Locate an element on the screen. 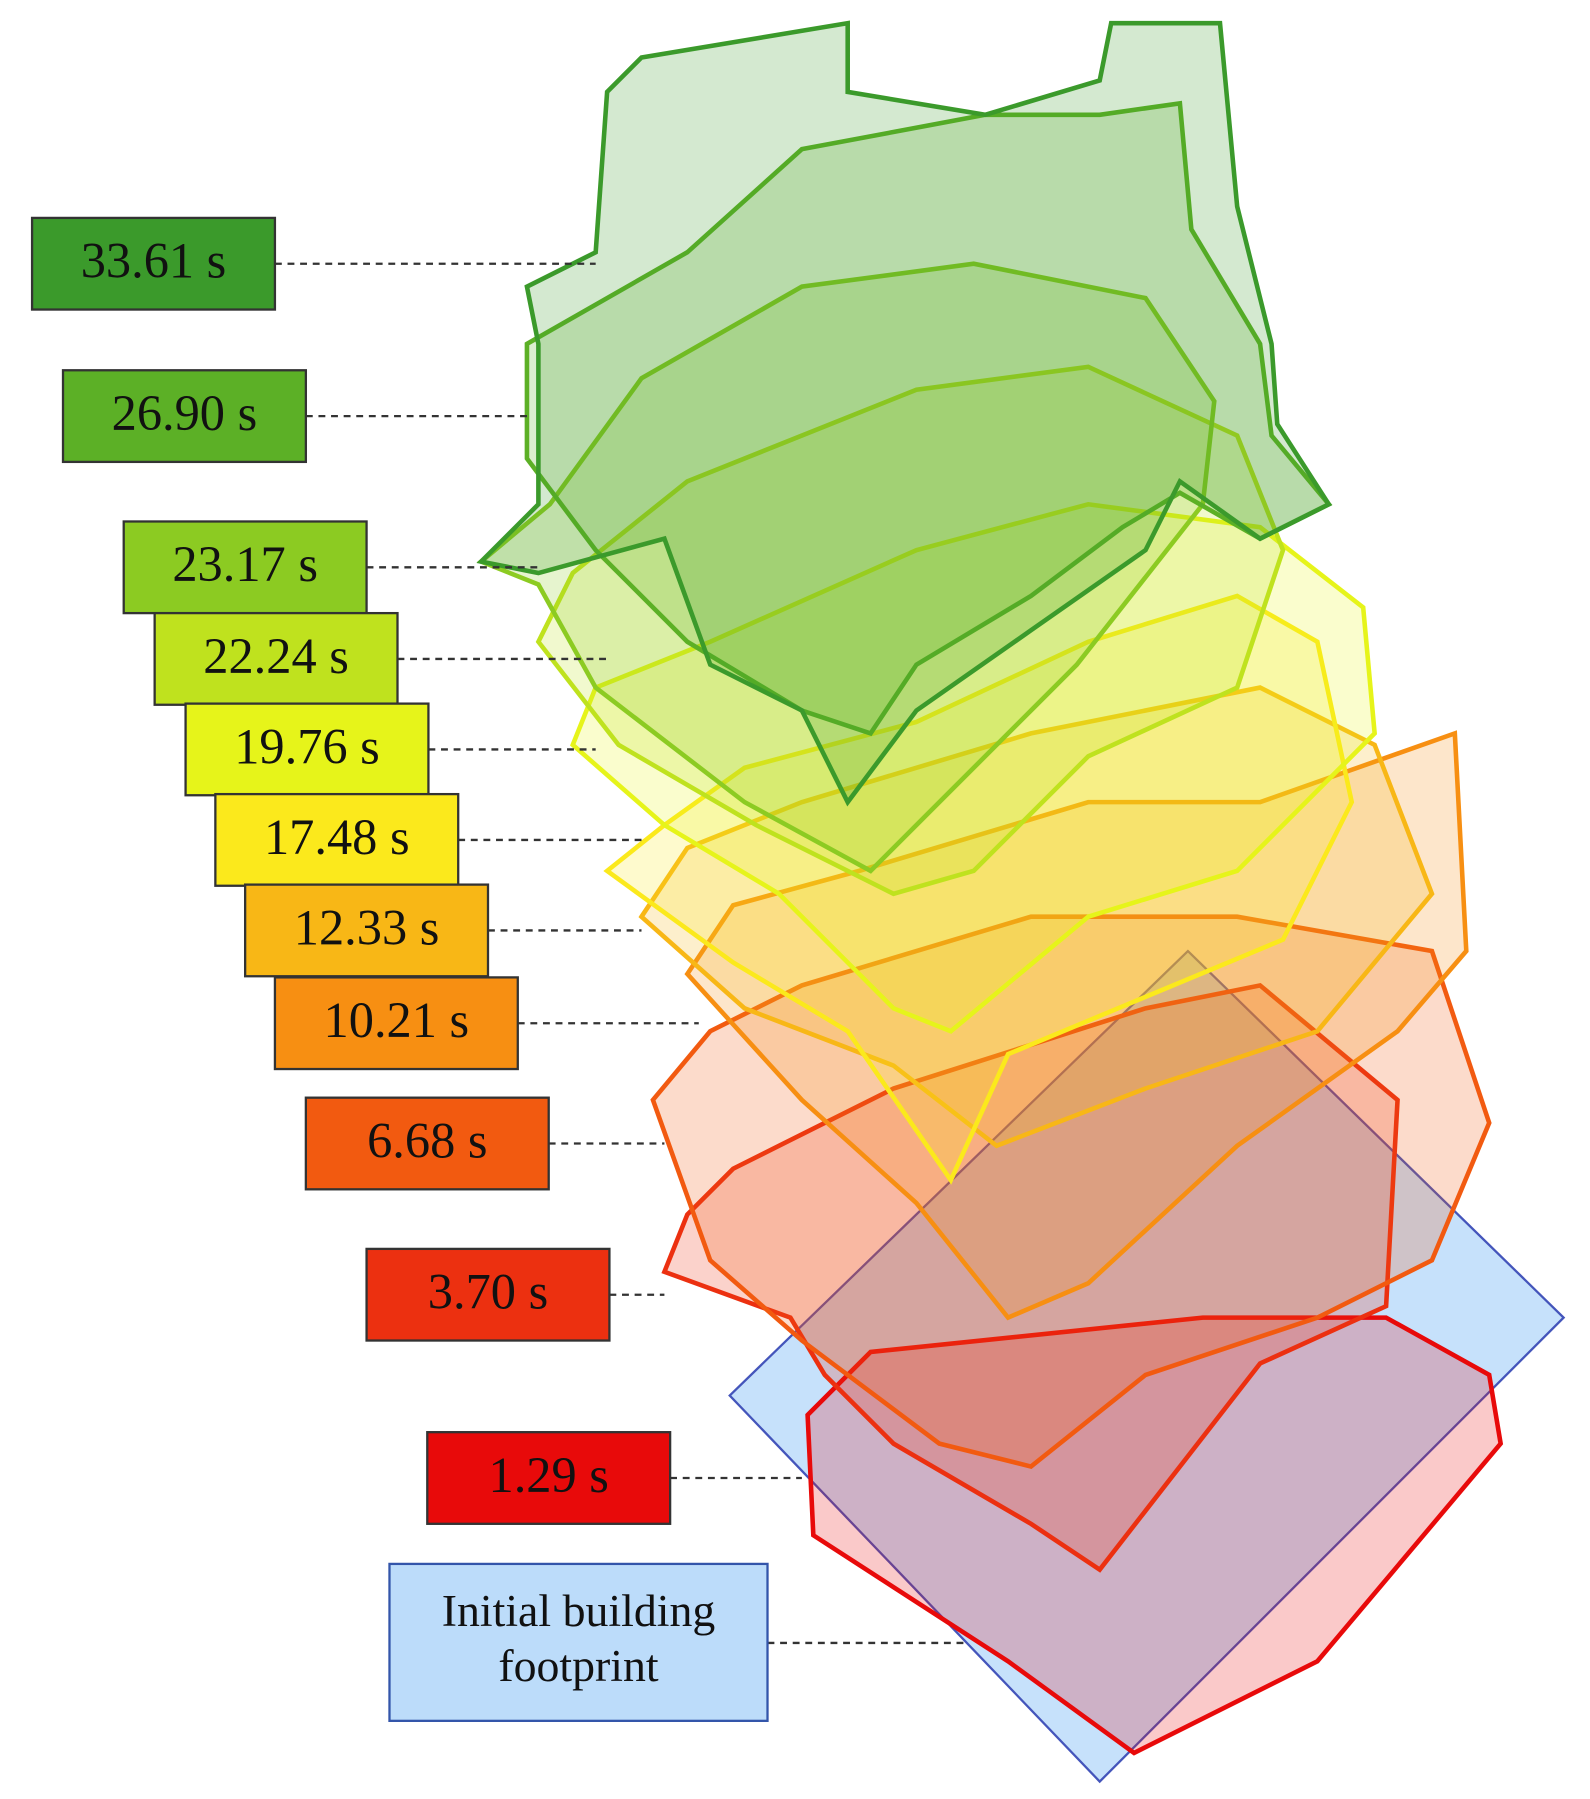 The width and height of the screenshot is (1590, 1799). footprint-label-box is located at coordinates (578, 1642).